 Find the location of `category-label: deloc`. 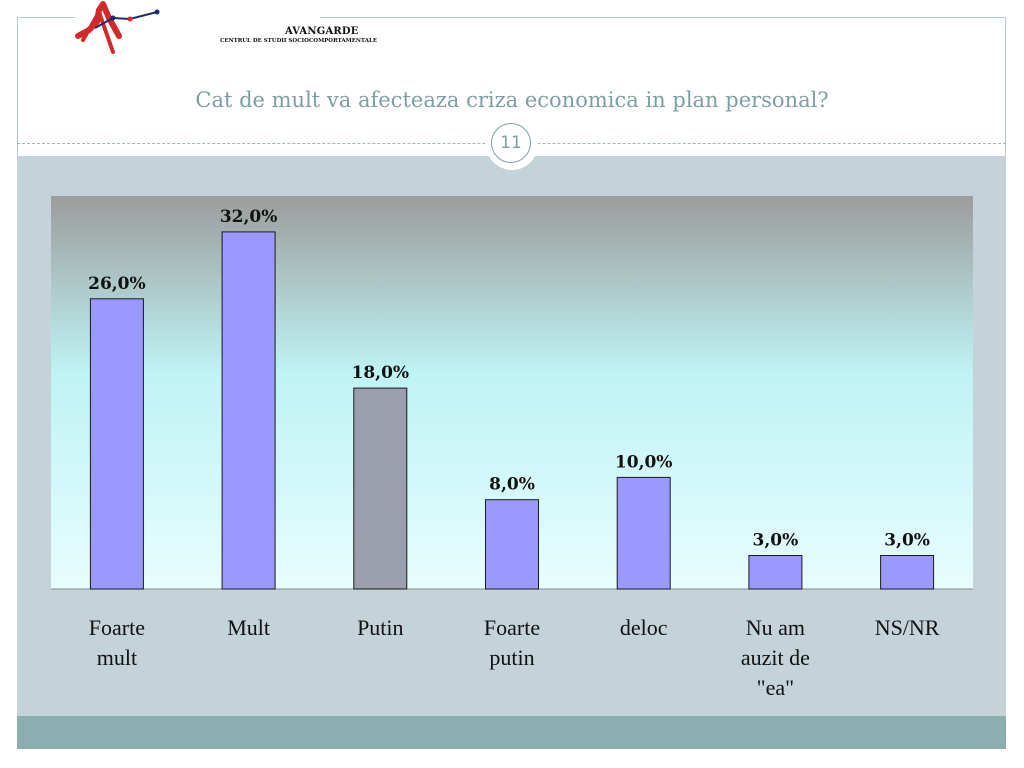

category-label: deloc is located at coordinates (644, 627).